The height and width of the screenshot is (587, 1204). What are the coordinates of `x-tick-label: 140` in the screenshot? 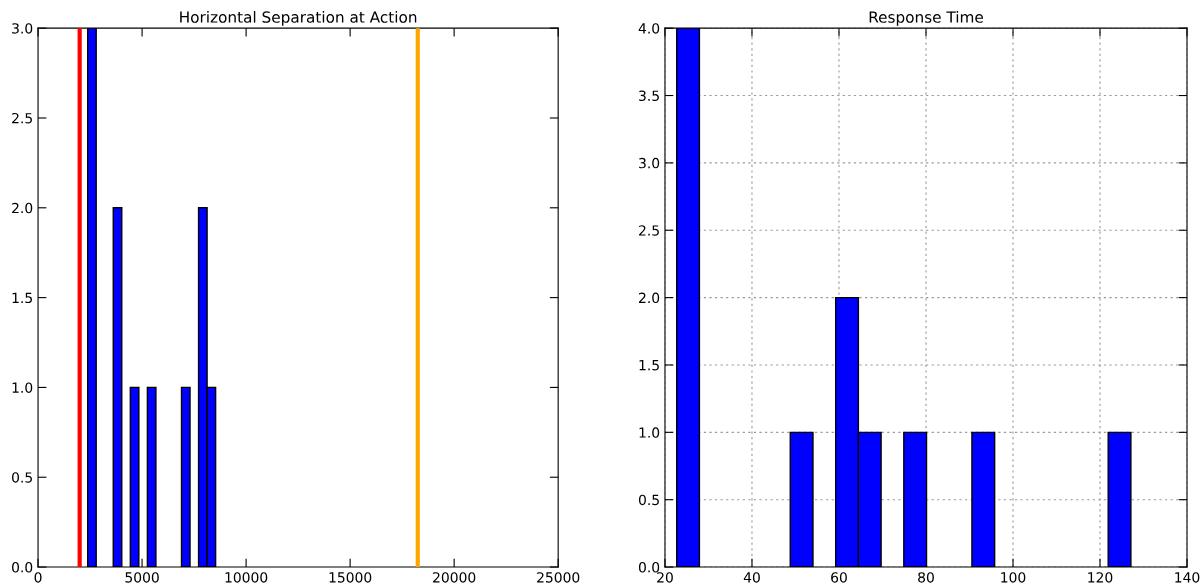 It's located at (1187, 577).